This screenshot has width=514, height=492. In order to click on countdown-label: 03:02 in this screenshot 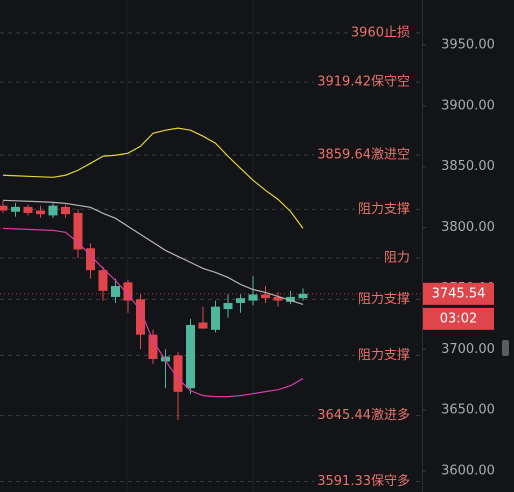, I will do `click(458, 318)`.